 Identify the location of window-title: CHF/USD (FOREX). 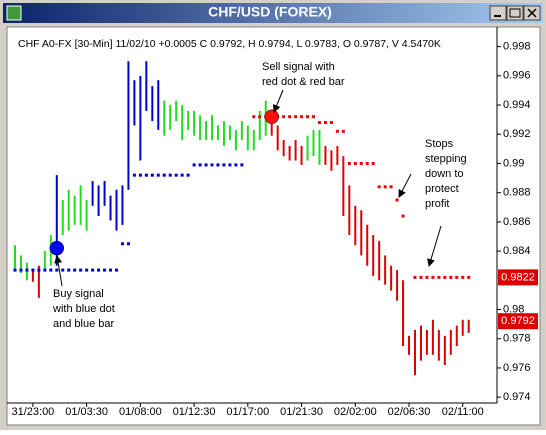
(270, 12).